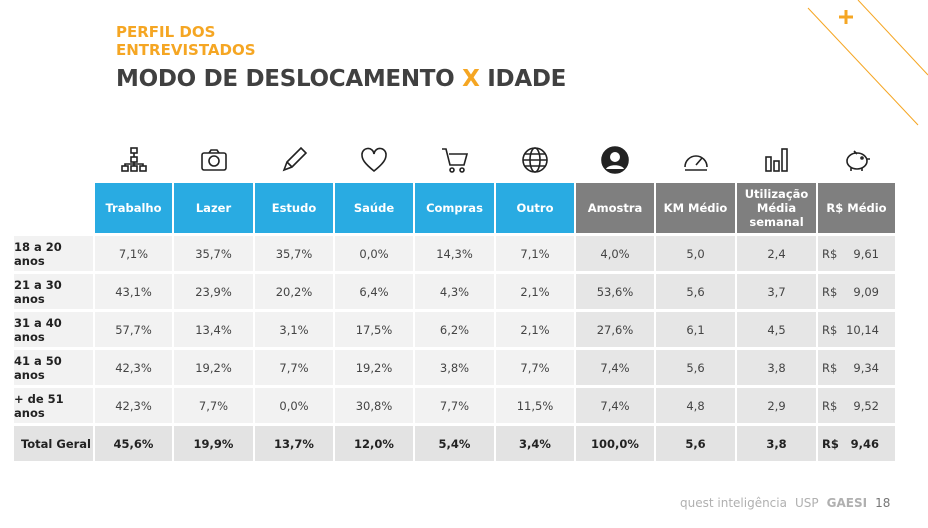 Image resolution: width=928 pixels, height=528 pixels. I want to click on money-cell: R$ 9,34, so click(856, 367).